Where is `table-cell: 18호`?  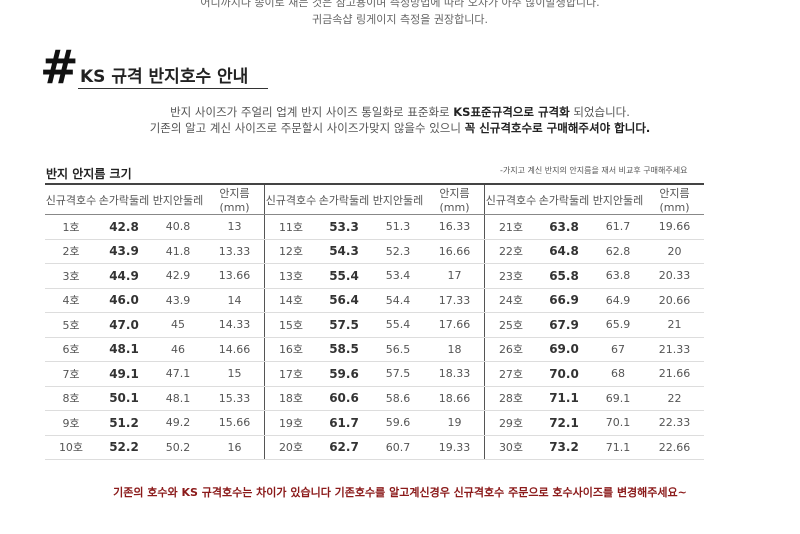
table-cell: 18호 is located at coordinates (290, 398).